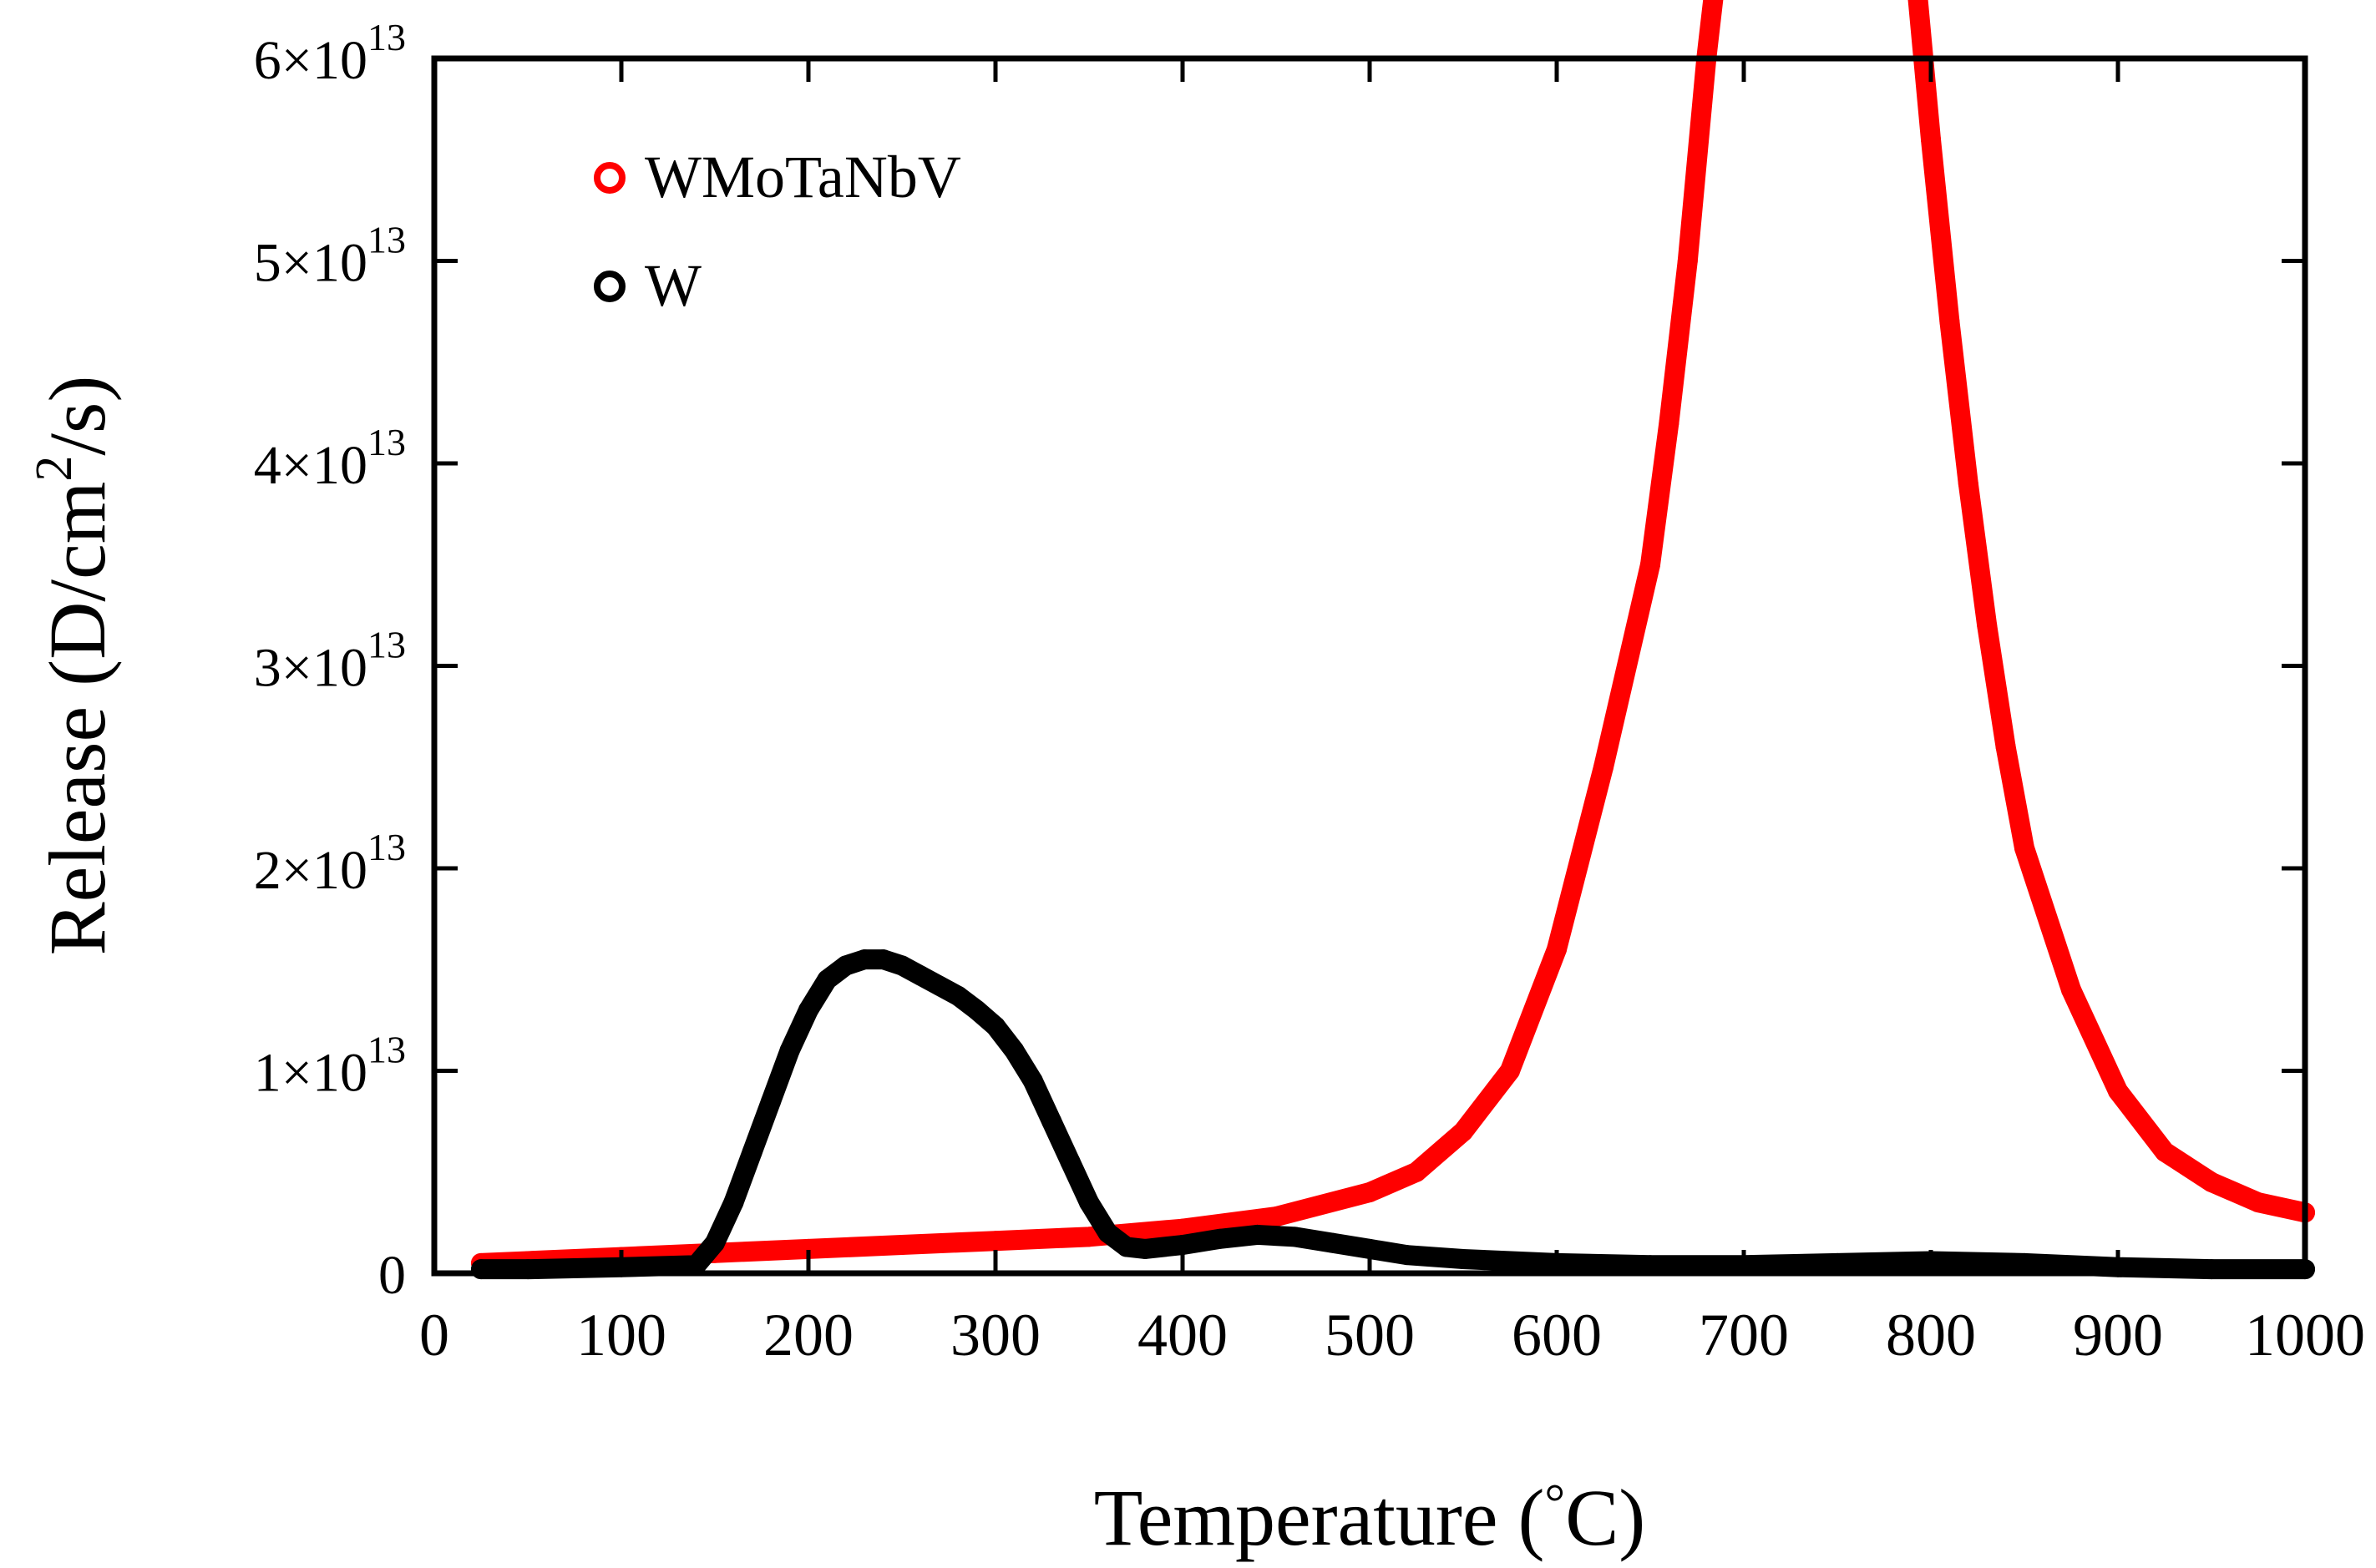  What do you see at coordinates (330, 863) in the screenshot?
I see `y-tick-label: 2×10¹³` at bounding box center [330, 863].